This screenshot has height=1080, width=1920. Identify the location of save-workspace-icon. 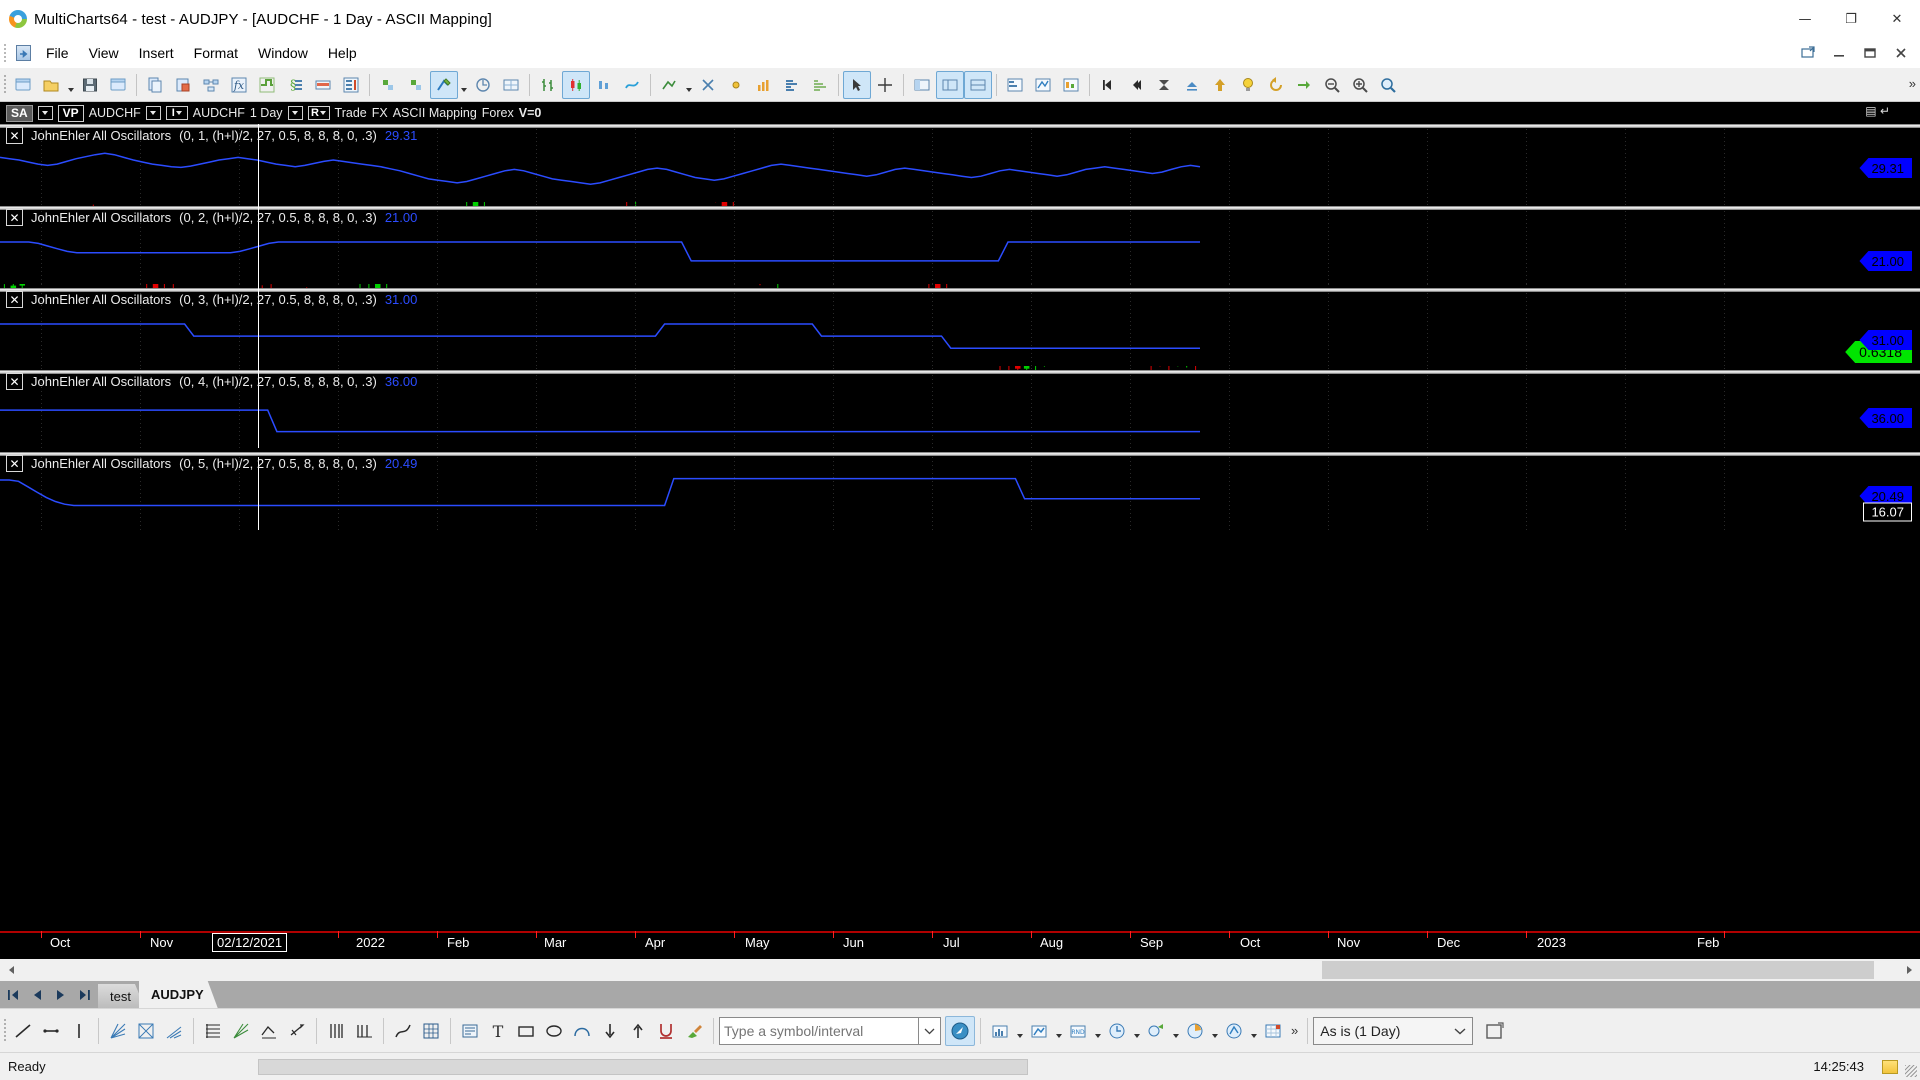
(90, 85).